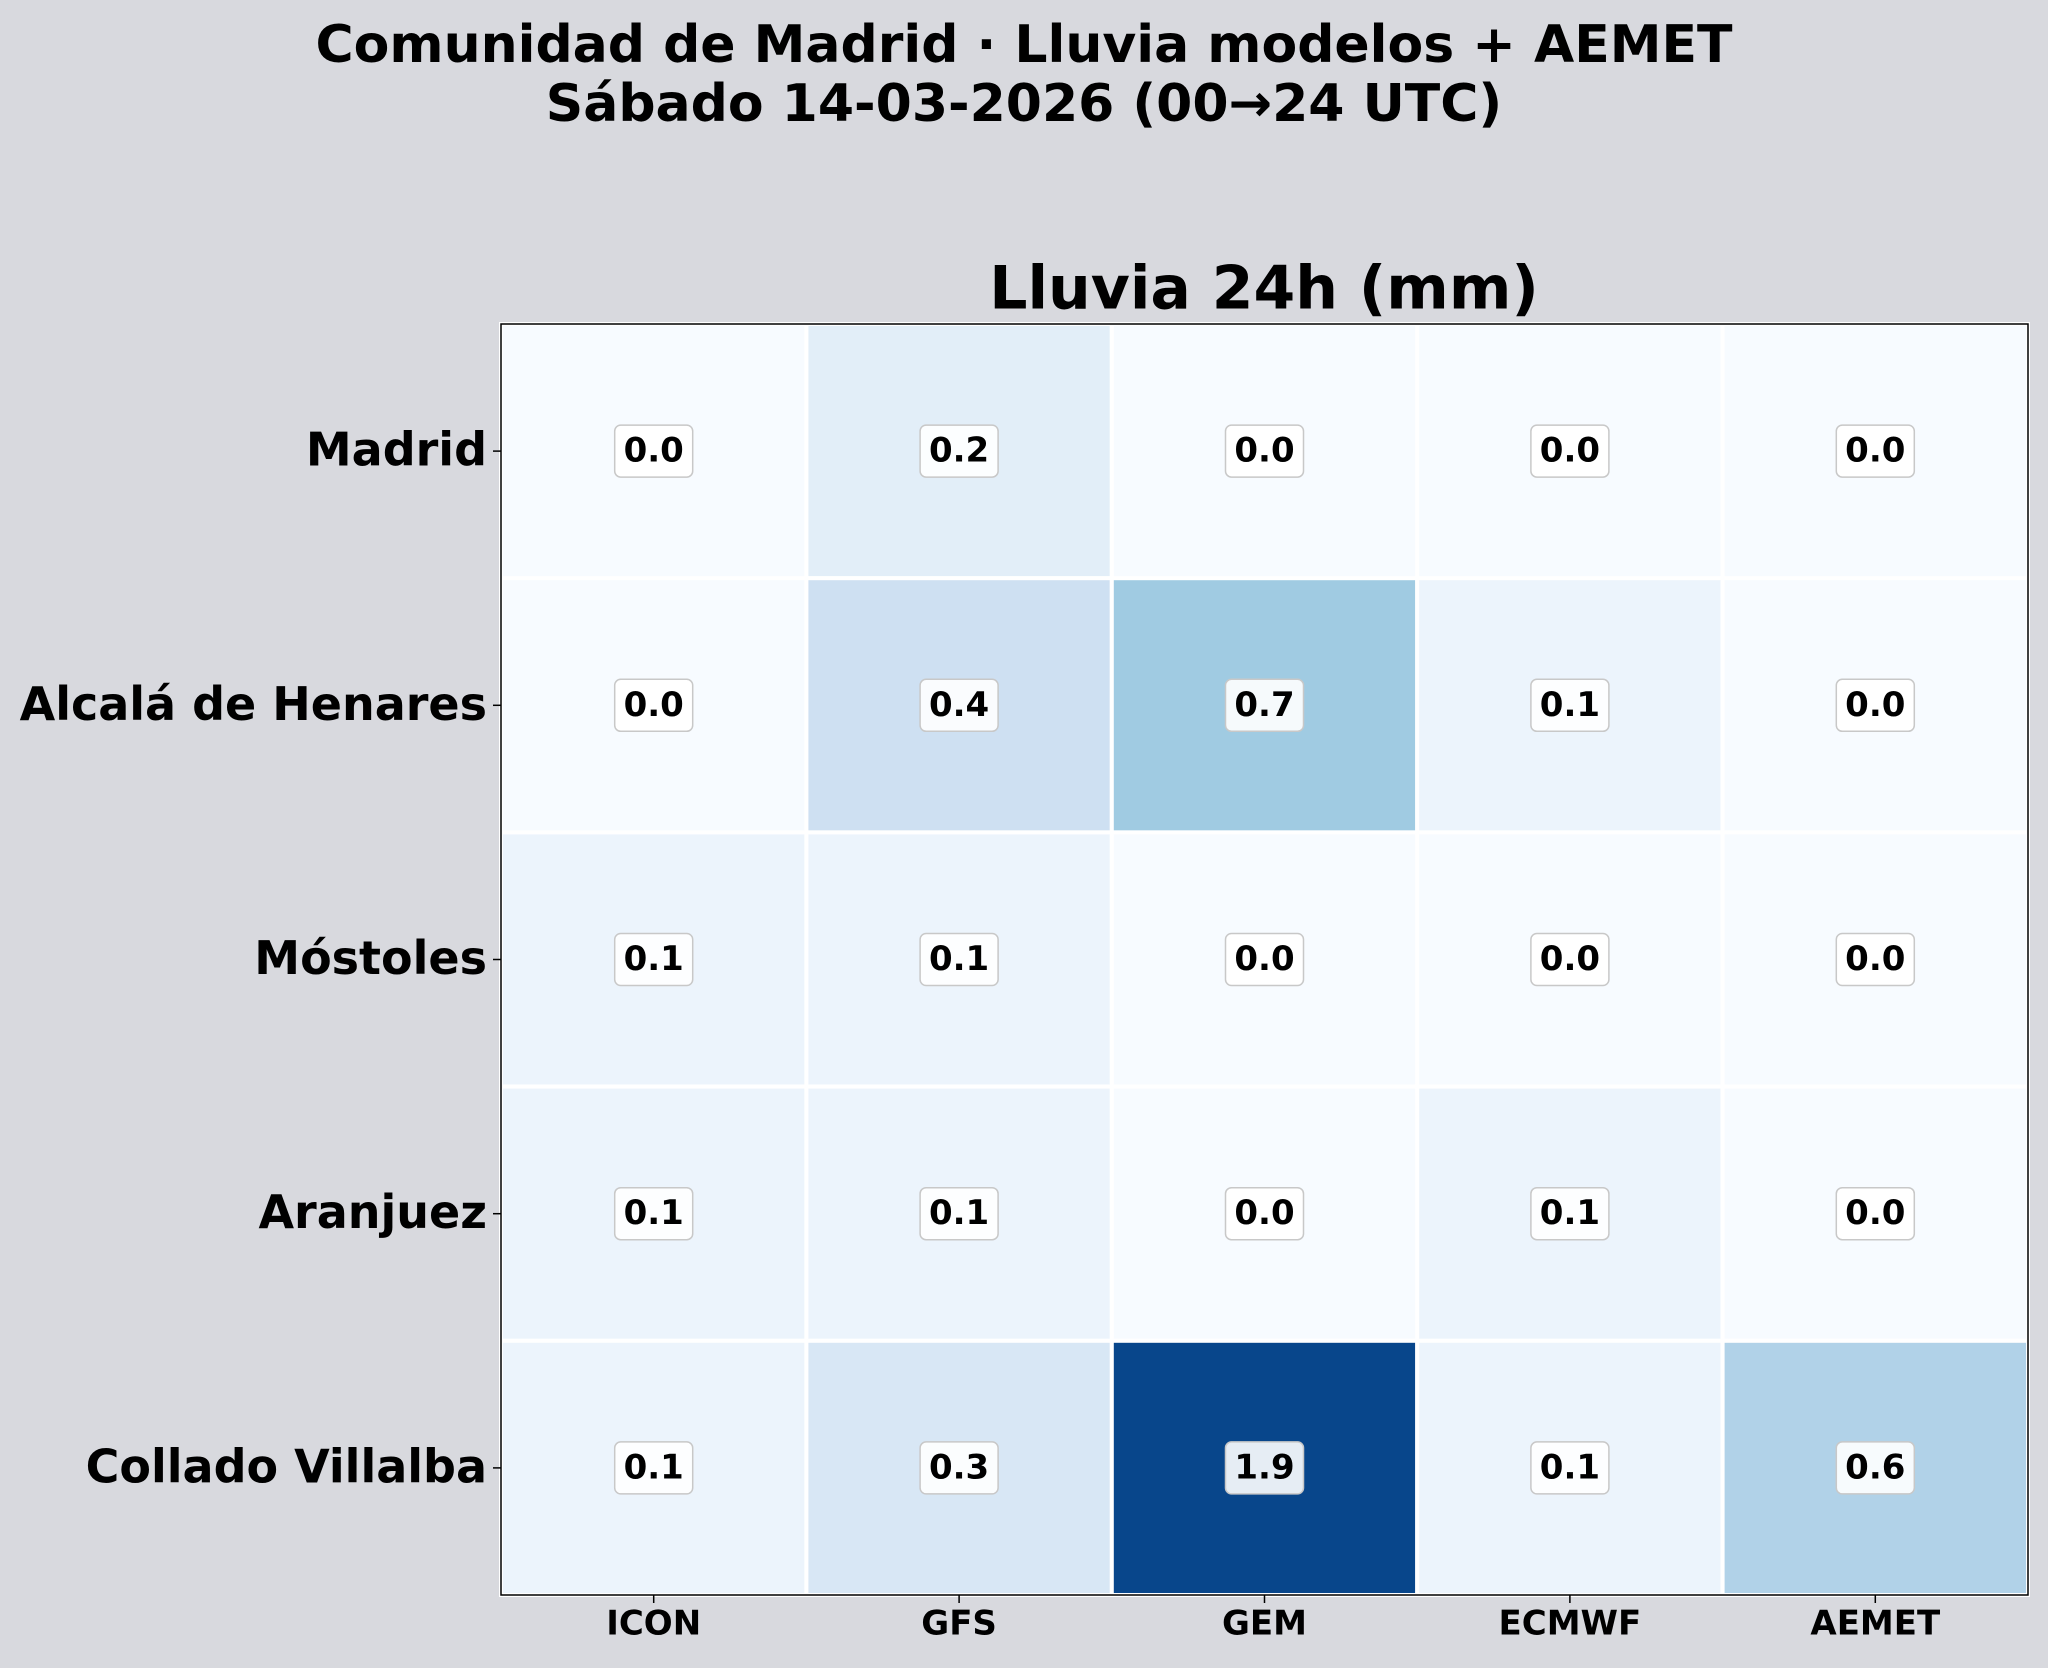 The height and width of the screenshot is (1668, 2048). Describe the element at coordinates (396, 450) in the screenshot. I see `y-tick-label: Madrid` at that location.